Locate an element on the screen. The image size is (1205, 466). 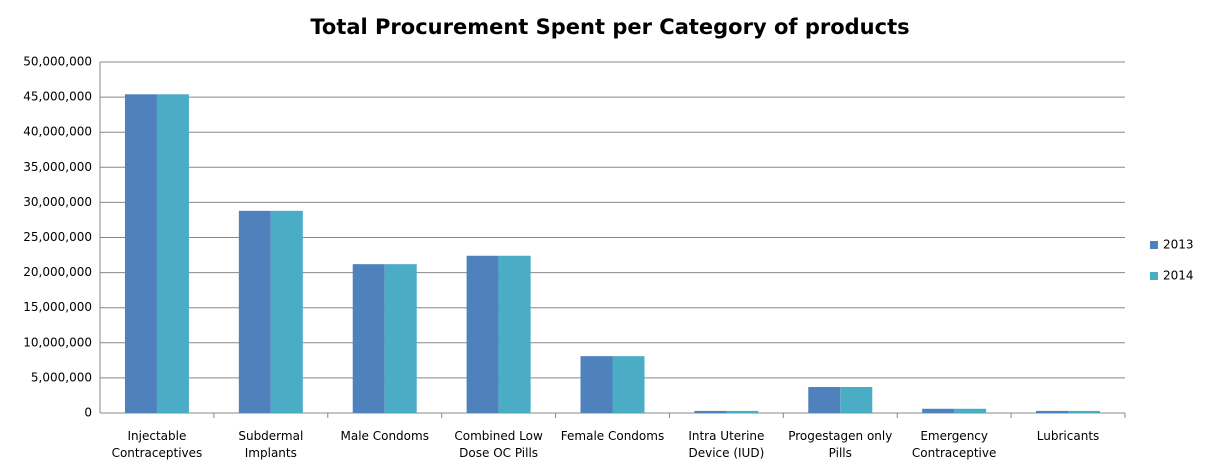
x-tick-label: Emergency Contraceptive is located at coordinates (954, 444).